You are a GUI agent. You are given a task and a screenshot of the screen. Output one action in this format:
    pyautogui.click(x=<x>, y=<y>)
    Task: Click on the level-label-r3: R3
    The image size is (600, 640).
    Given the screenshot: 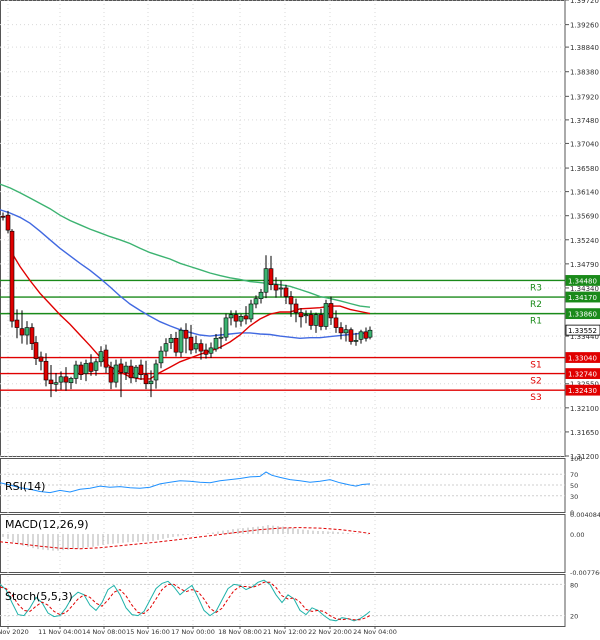 What is the action you would take?
    pyautogui.click(x=536, y=288)
    